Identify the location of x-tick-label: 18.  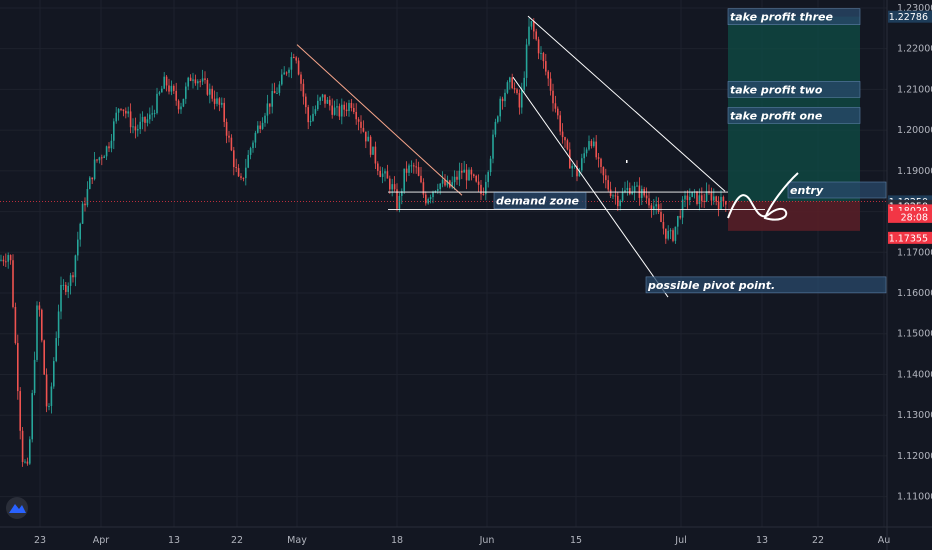
(397, 540).